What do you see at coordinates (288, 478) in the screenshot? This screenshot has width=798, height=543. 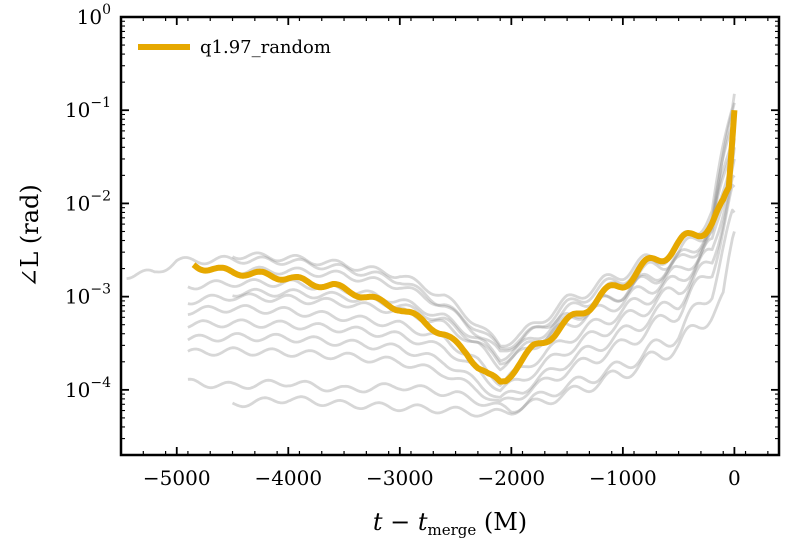 I see `x-tick-label: −4000` at bounding box center [288, 478].